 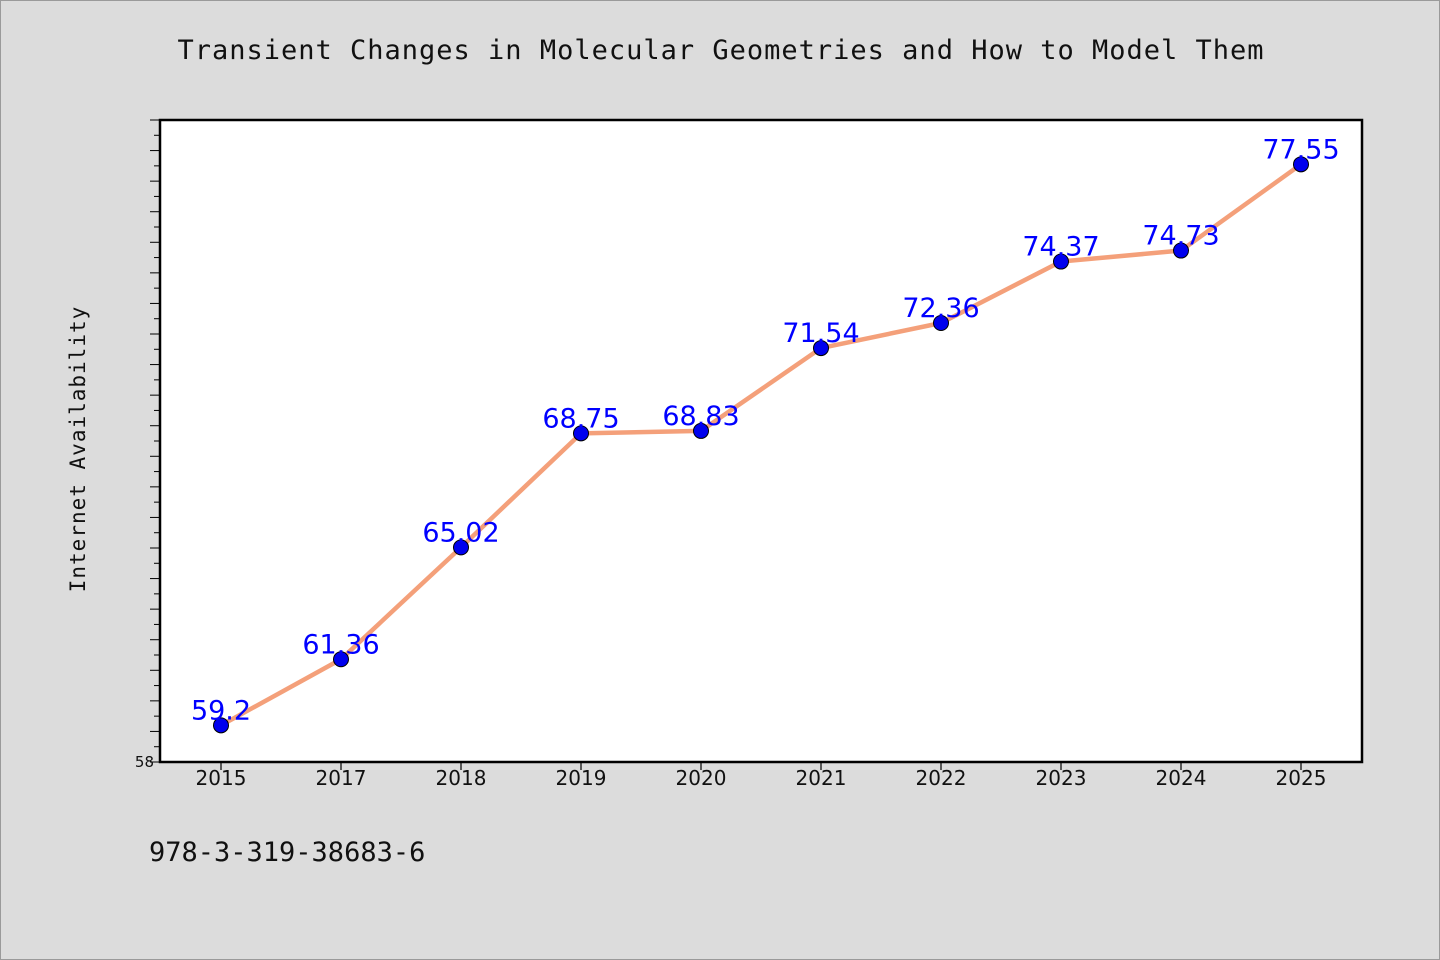 I want to click on x-tick-label: 2024, so click(x=1181, y=778).